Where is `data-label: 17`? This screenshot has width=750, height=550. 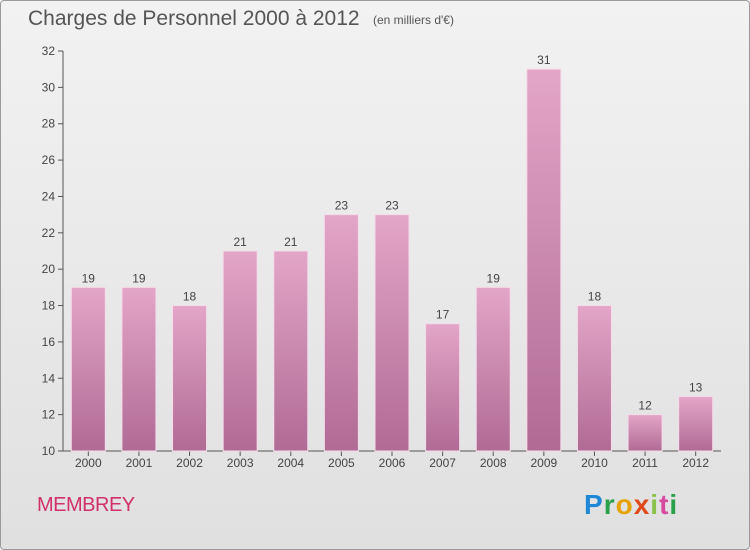
data-label: 17 is located at coordinates (443, 315).